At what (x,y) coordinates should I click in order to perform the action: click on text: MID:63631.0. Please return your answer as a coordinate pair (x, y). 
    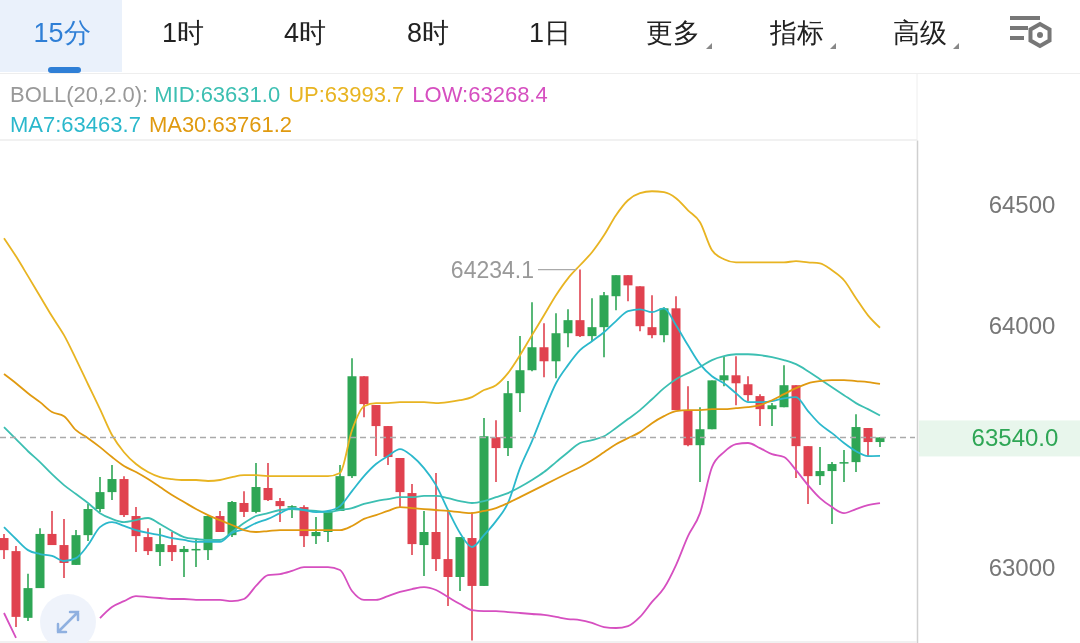
    Looking at the image, I should click on (217, 94).